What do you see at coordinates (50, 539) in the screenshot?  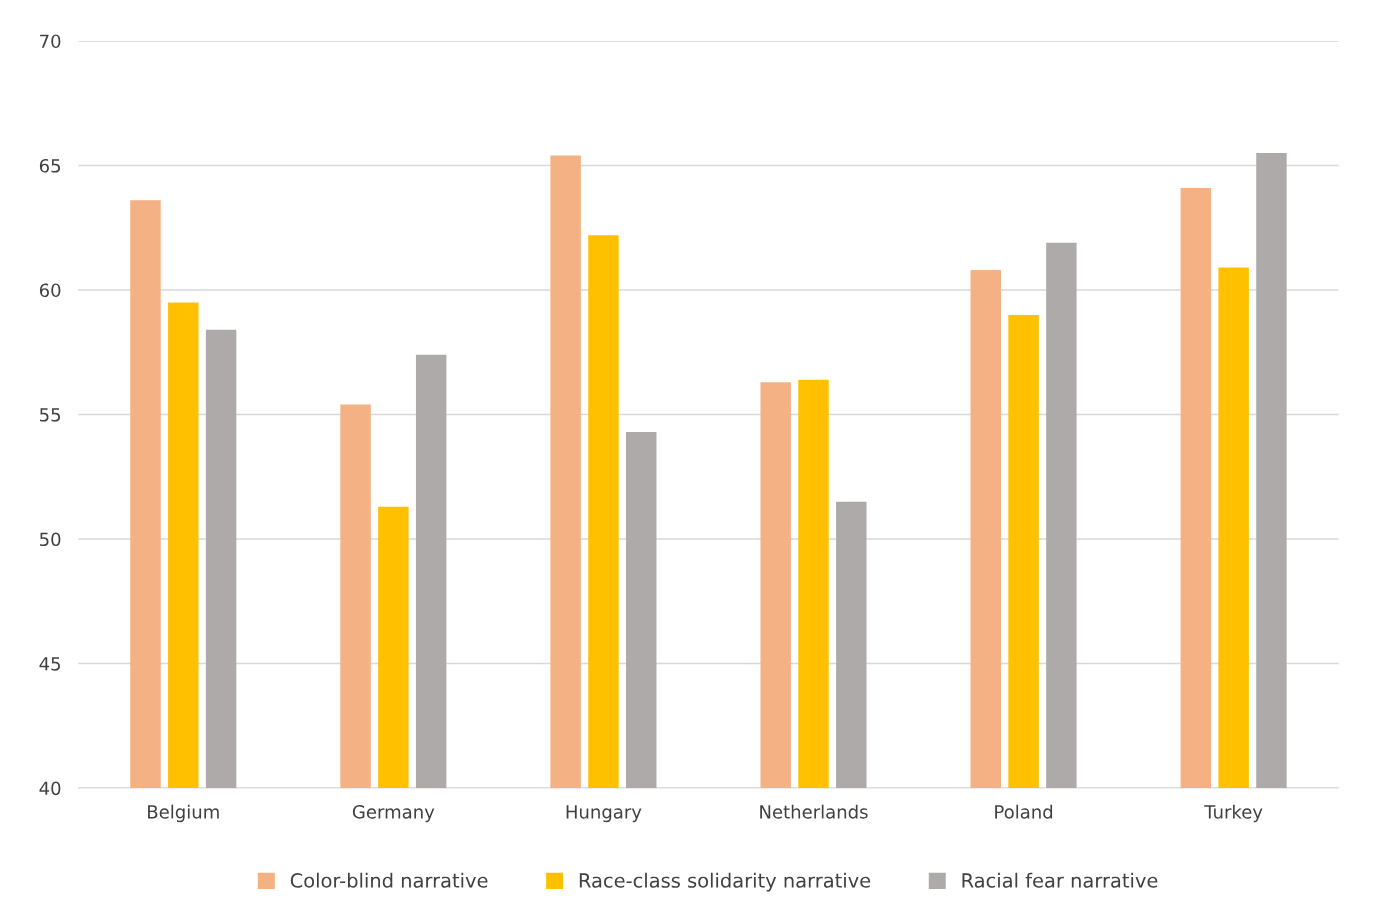 I see `y-tick-label: 50` at bounding box center [50, 539].